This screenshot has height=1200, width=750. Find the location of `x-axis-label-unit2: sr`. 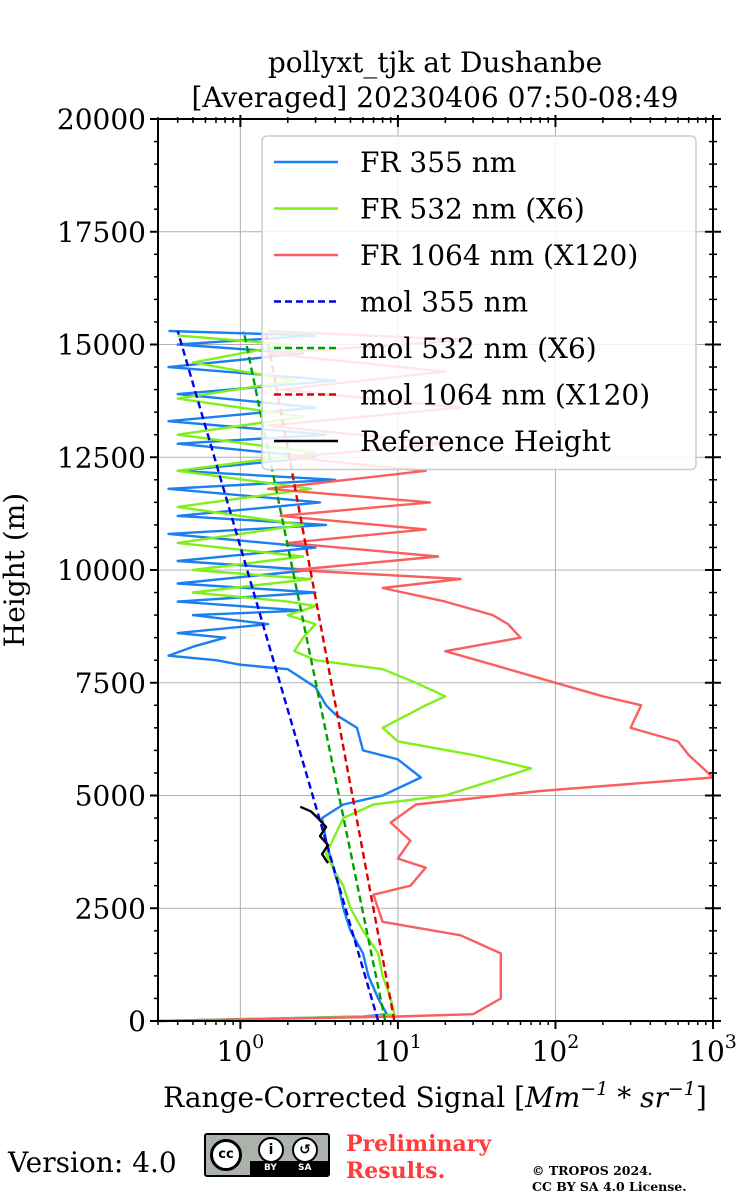

x-axis-label-unit2: sr is located at coordinates (654, 1097).